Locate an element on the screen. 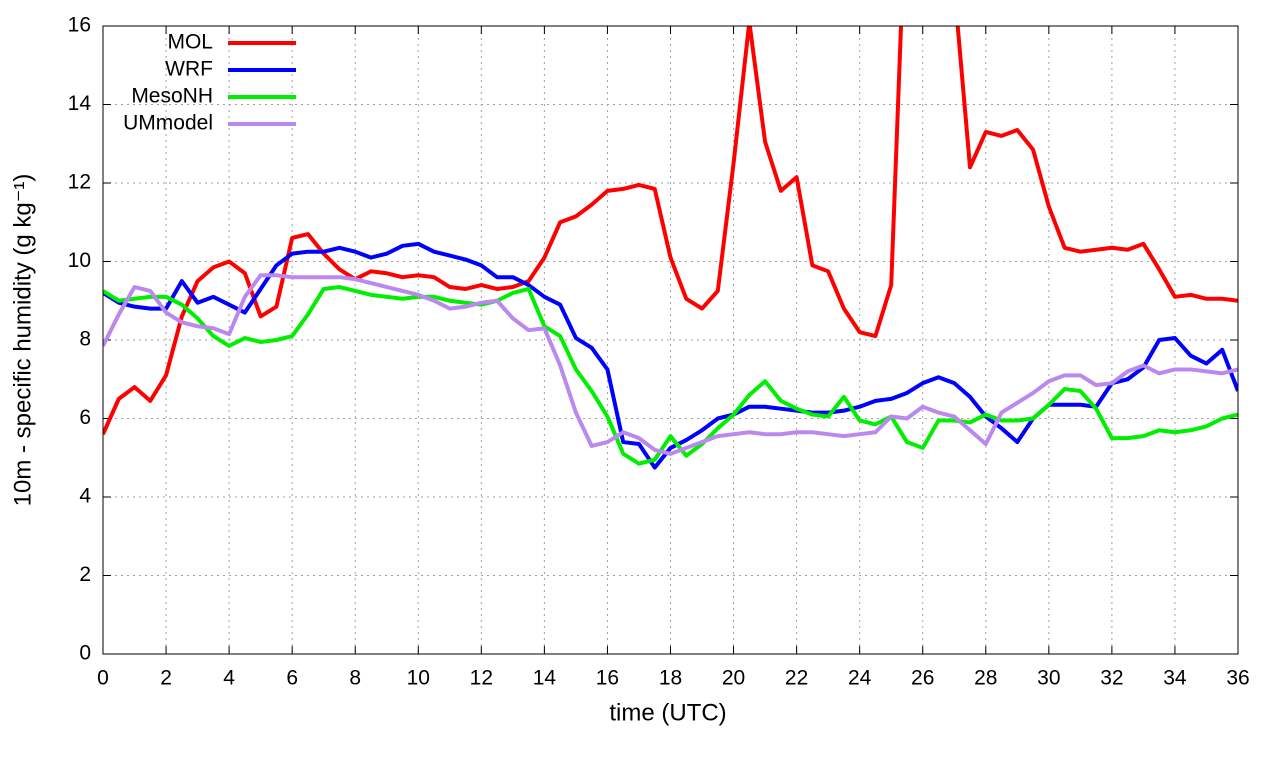 The height and width of the screenshot is (760, 1280). y-tick-label: 8 is located at coordinates (85, 339).